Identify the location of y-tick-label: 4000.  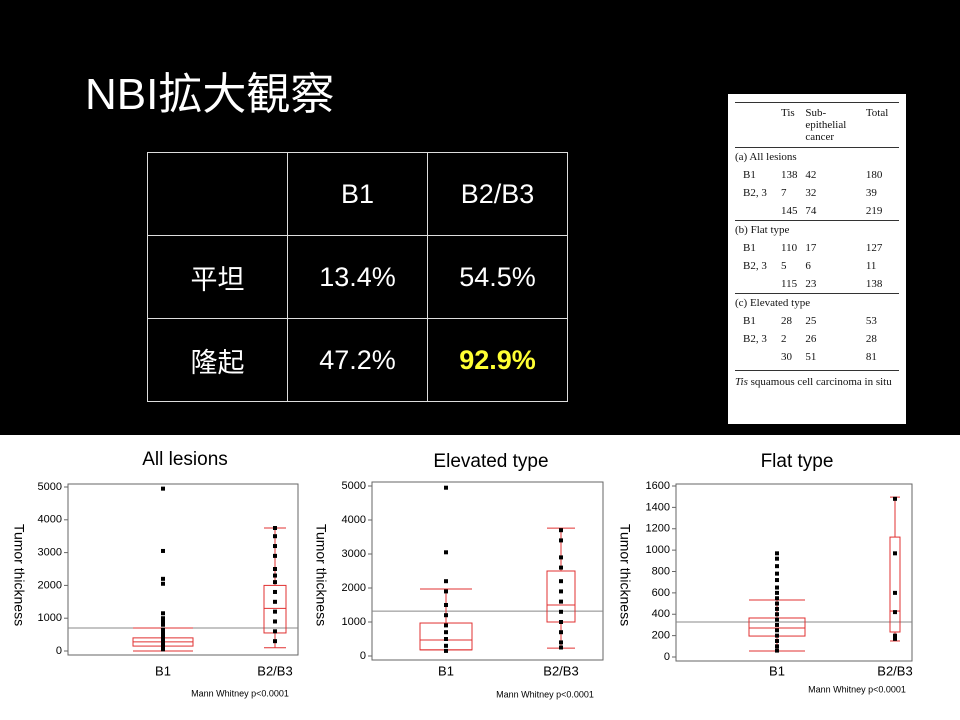
(354, 520).